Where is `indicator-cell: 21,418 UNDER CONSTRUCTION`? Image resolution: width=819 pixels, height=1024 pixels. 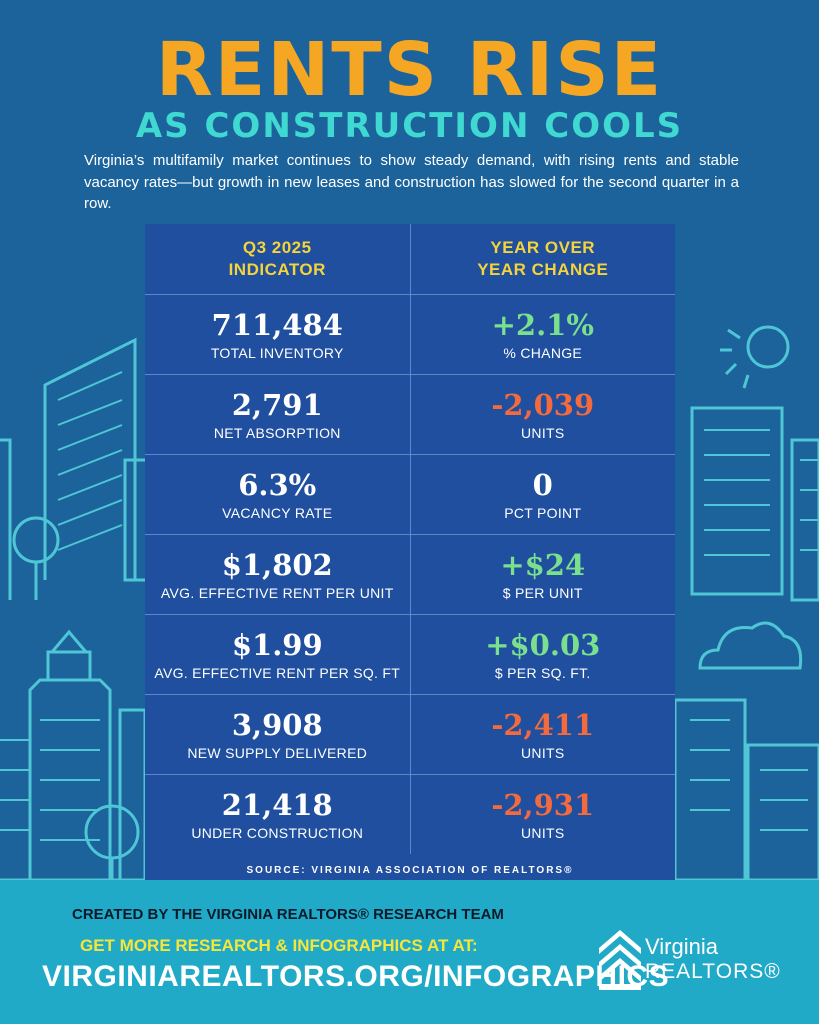 indicator-cell: 21,418 UNDER CONSTRUCTION is located at coordinates (278, 814).